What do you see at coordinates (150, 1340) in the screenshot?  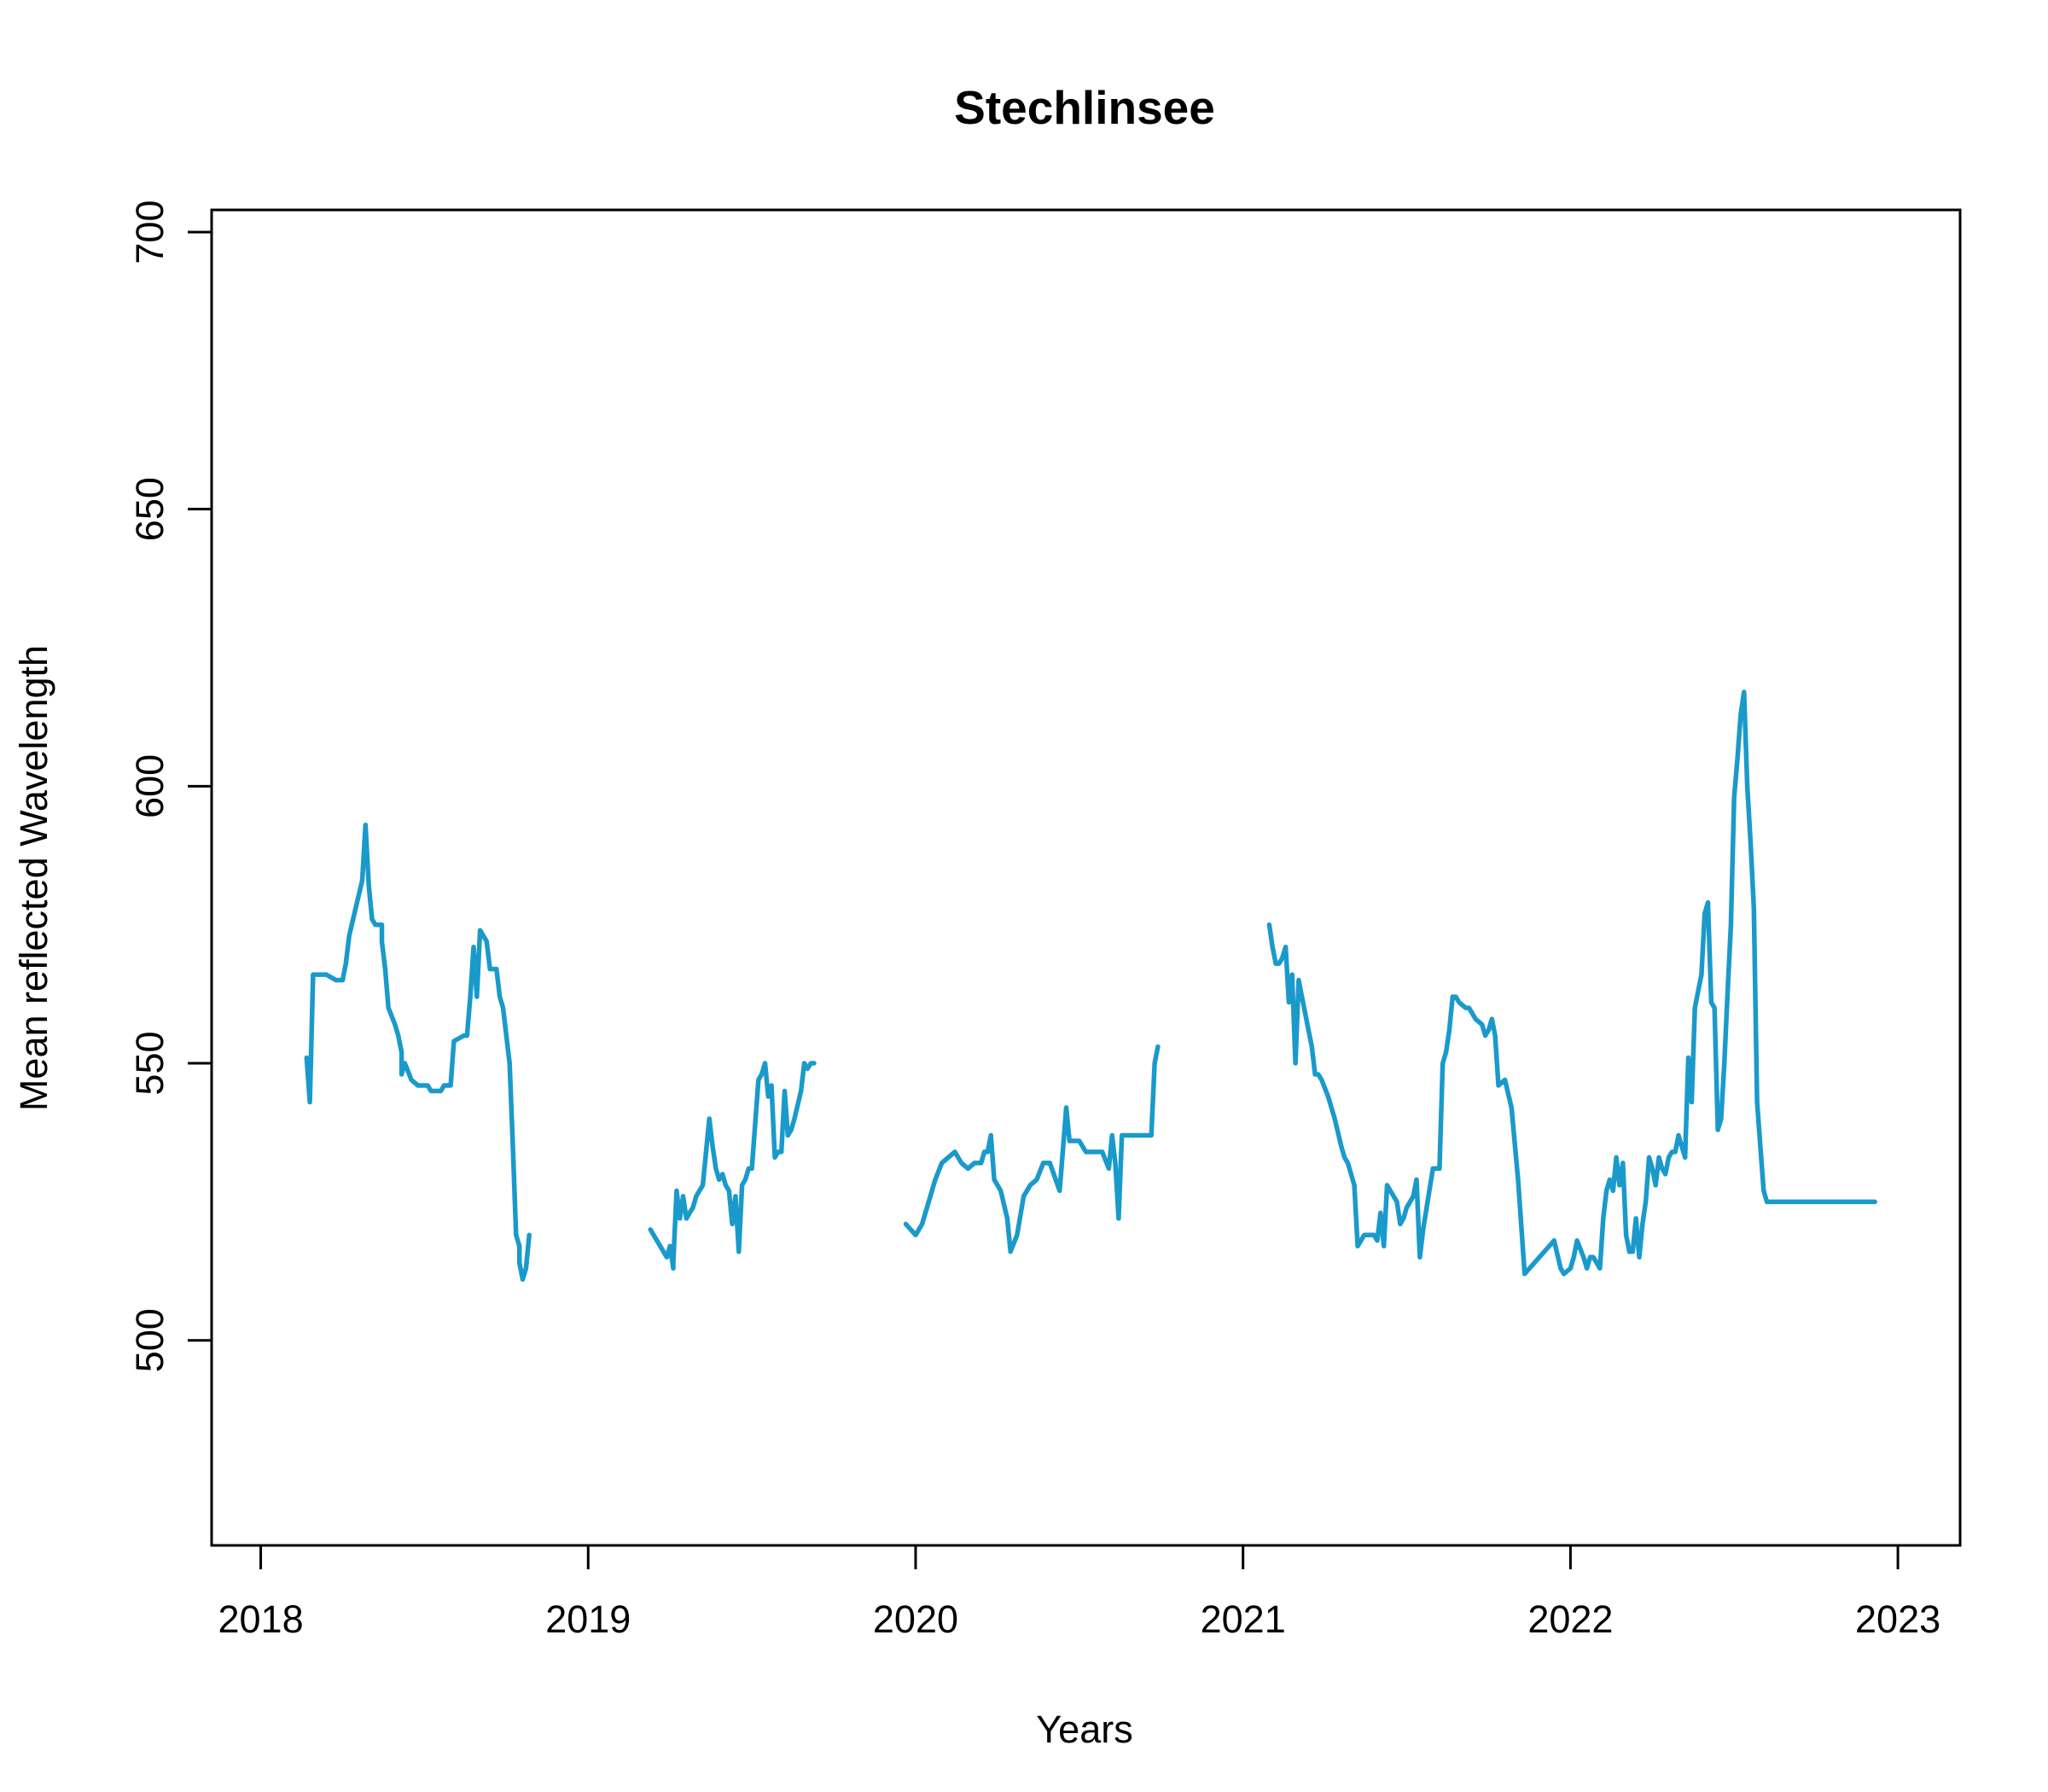 I see `y-tick-label: 500` at bounding box center [150, 1340].